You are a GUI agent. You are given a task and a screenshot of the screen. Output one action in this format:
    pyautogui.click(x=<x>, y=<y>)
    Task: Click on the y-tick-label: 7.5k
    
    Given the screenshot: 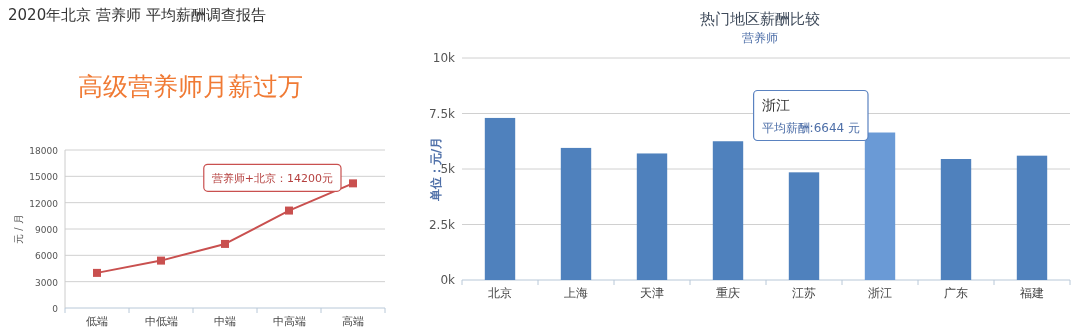 What is the action you would take?
    pyautogui.click(x=442, y=113)
    